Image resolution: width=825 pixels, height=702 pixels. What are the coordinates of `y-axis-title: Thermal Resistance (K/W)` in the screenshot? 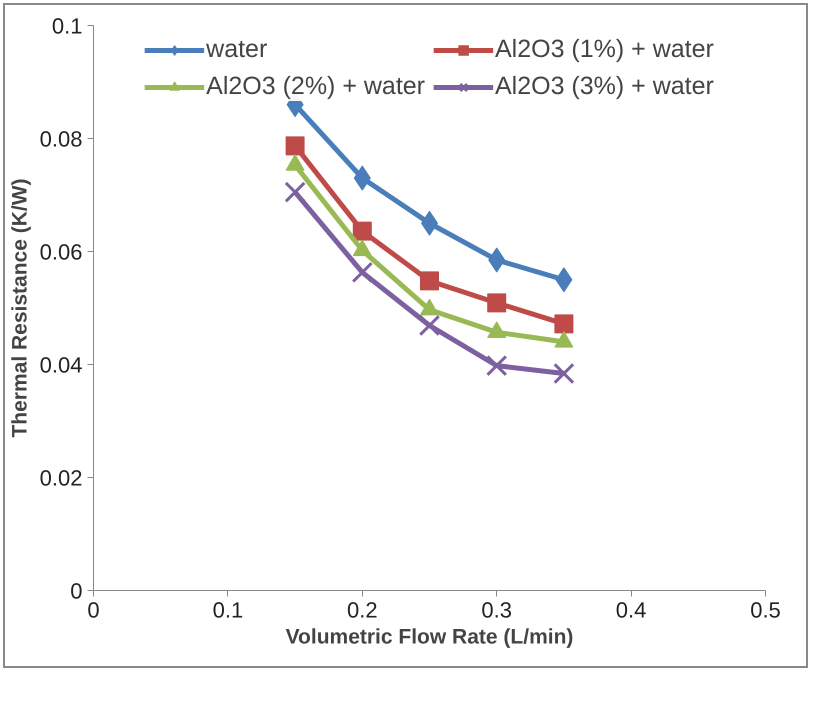 It's located at (20, 308).